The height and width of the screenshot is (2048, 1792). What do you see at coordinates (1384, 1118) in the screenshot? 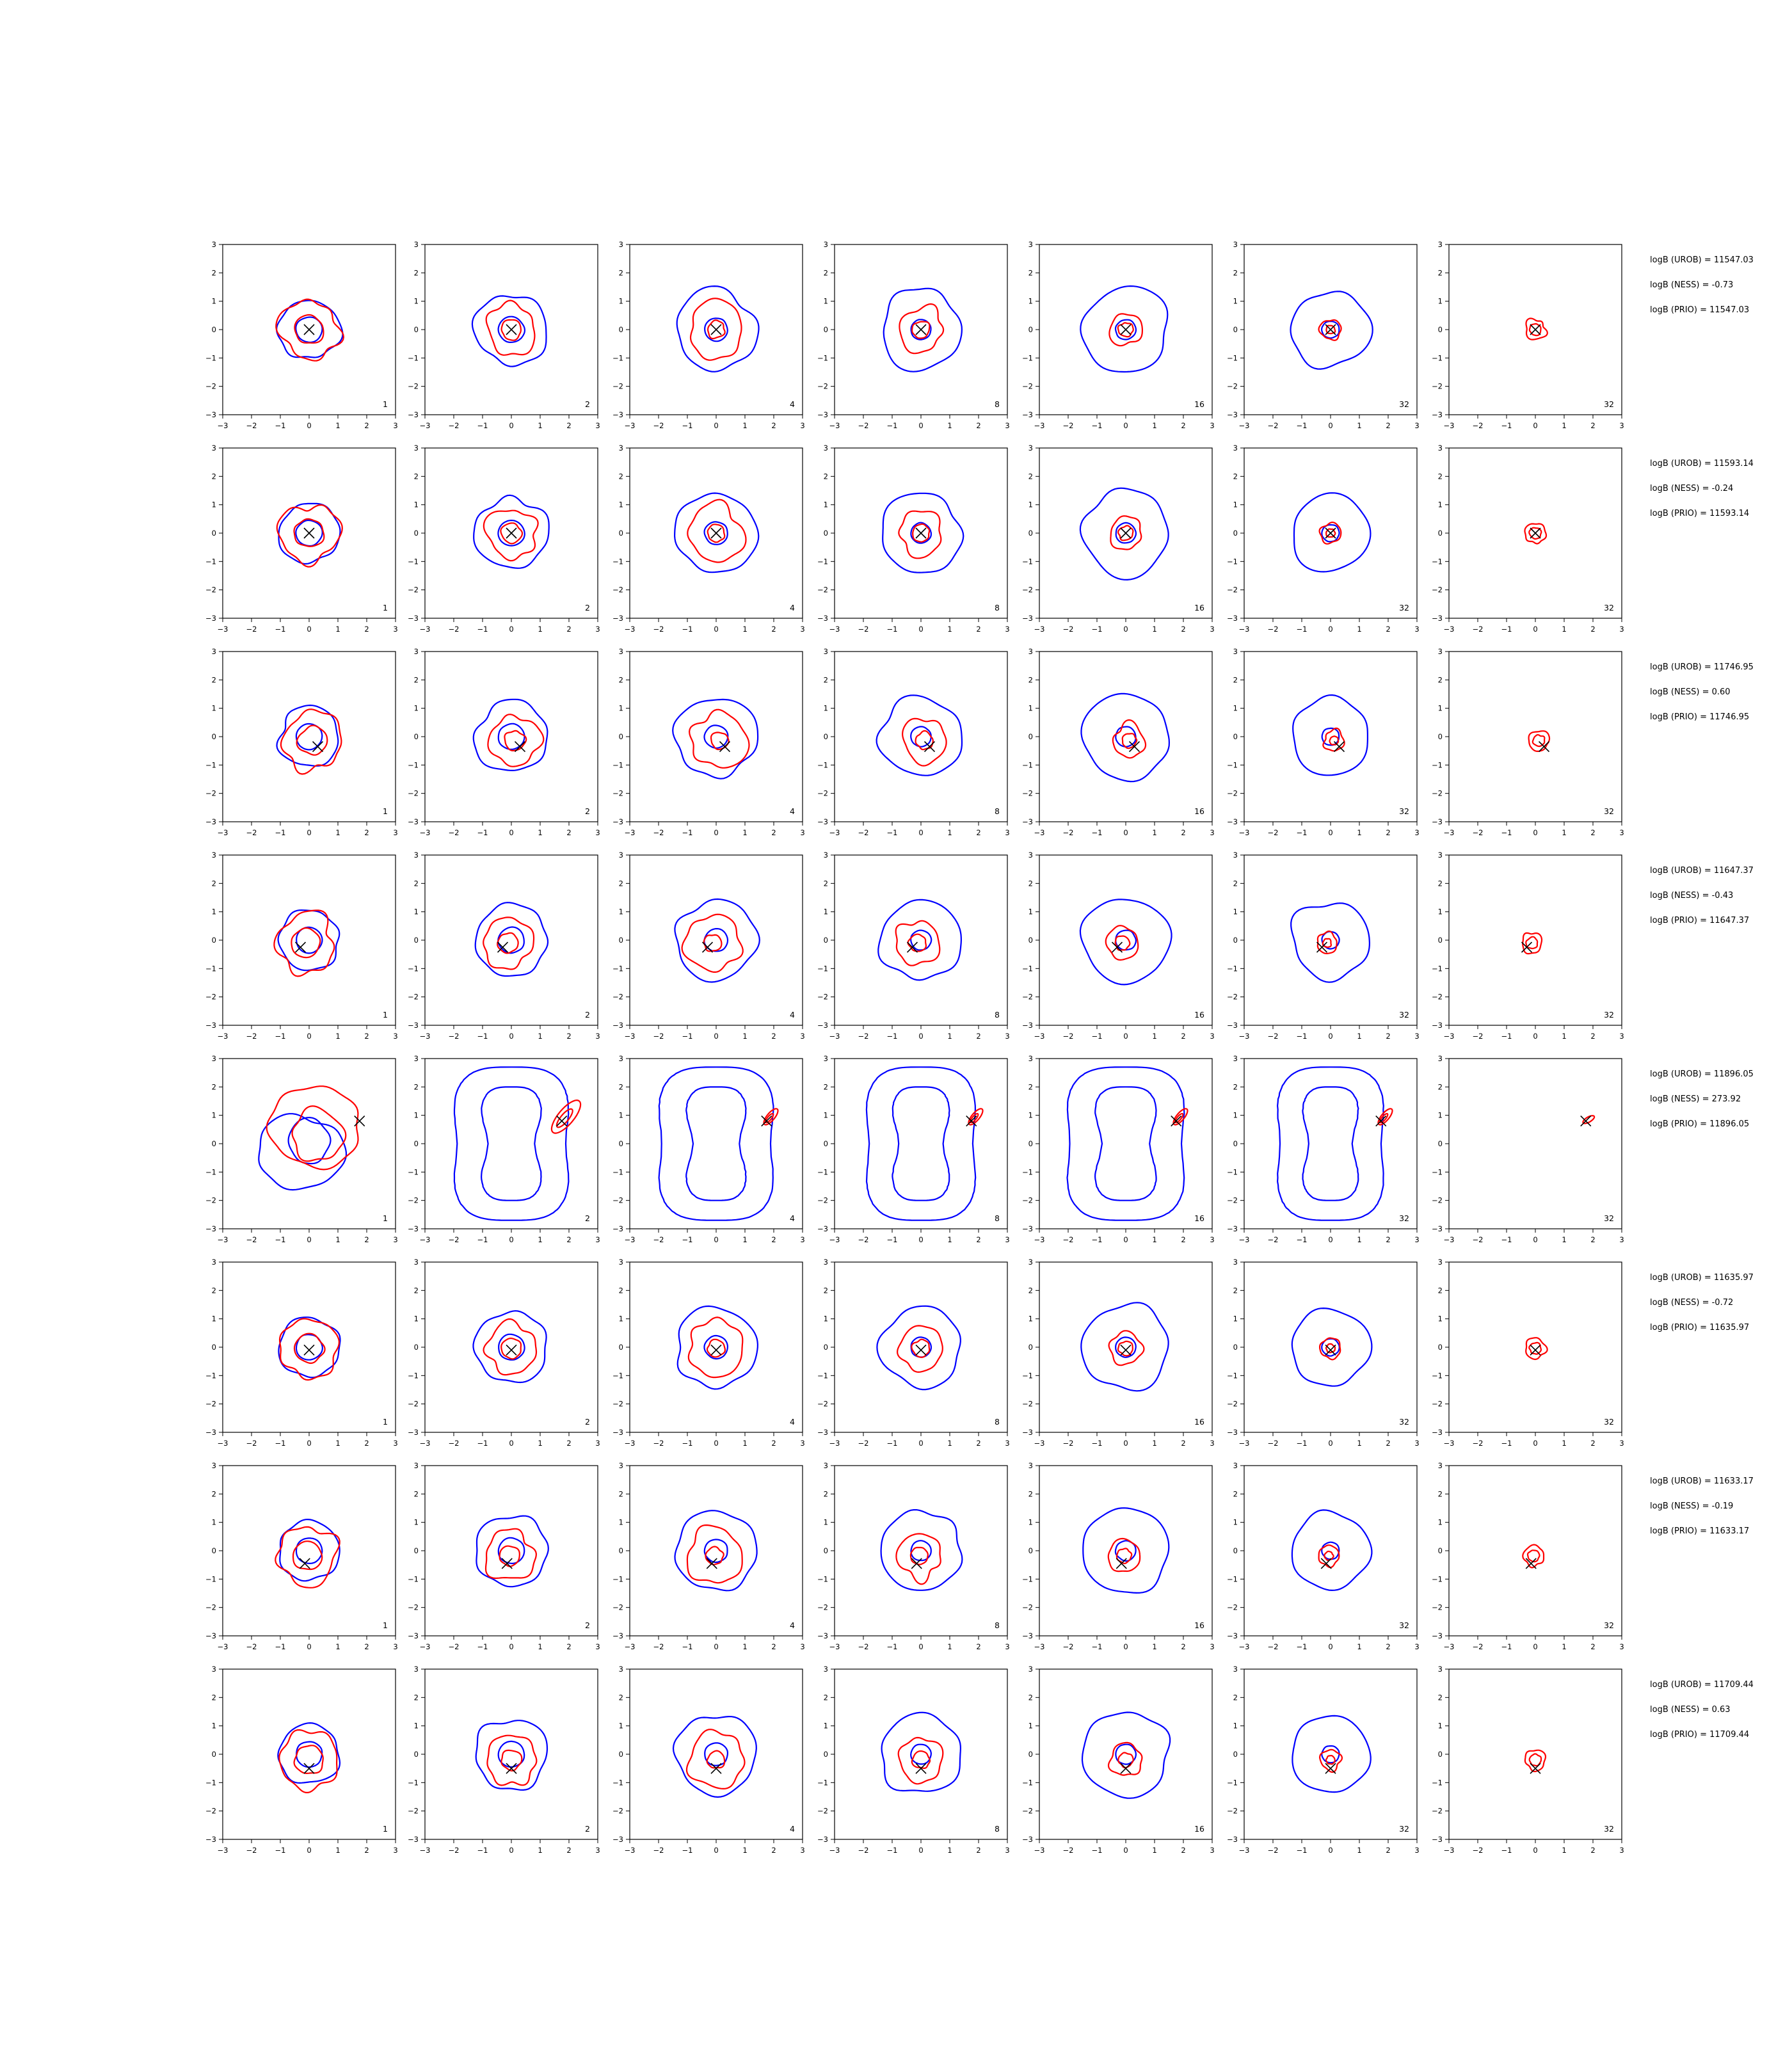
I see `red-contour-inner` at bounding box center [1384, 1118].